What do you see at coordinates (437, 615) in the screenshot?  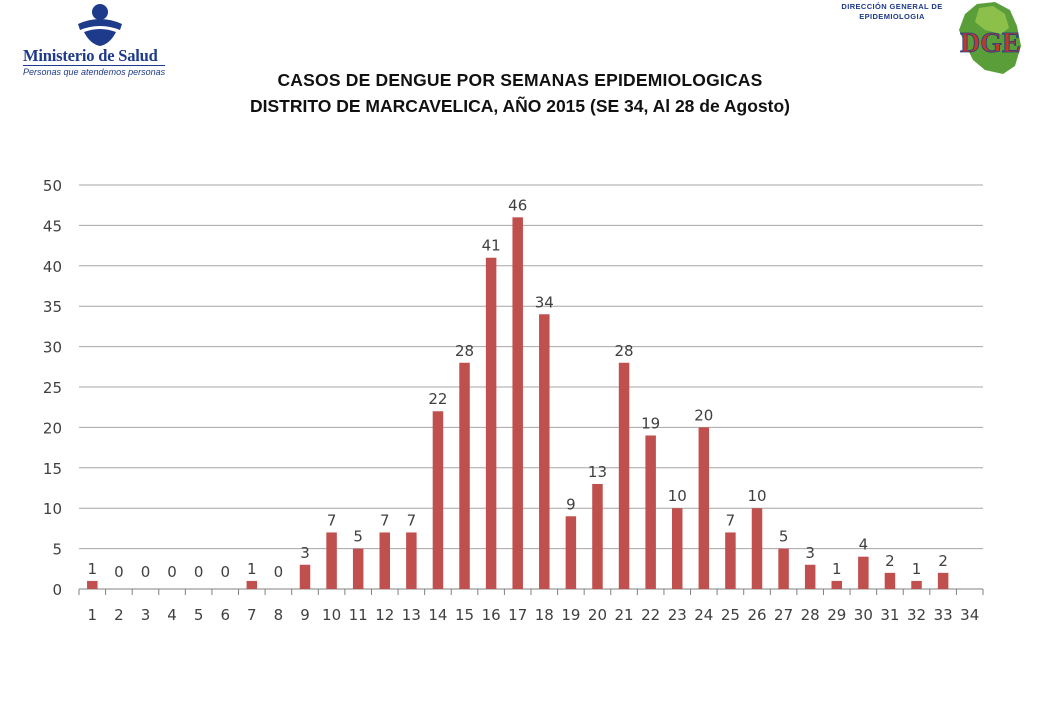 I see `x-tick-label: 14` at bounding box center [437, 615].